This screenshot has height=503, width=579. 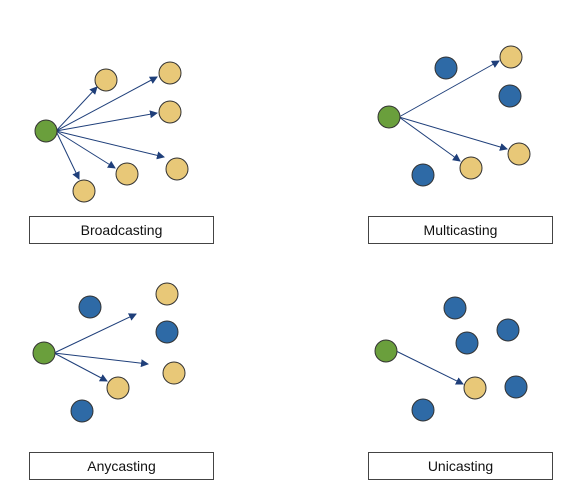 I want to click on broadcasting-label: Broadcasting, so click(x=121, y=230).